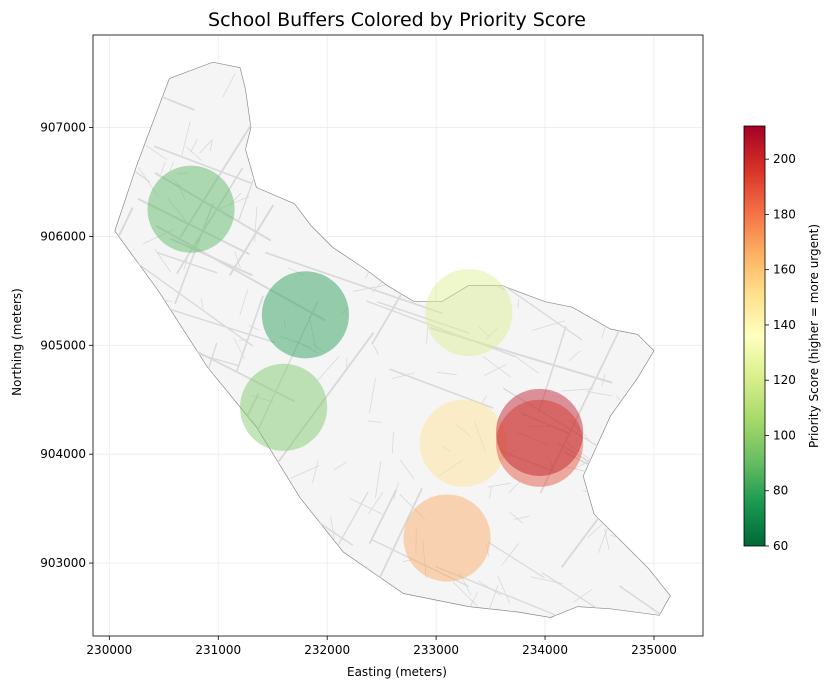  I want to click on y-axis-ticks: 903000 904000 905000 906000 907000, so click(66, 345).